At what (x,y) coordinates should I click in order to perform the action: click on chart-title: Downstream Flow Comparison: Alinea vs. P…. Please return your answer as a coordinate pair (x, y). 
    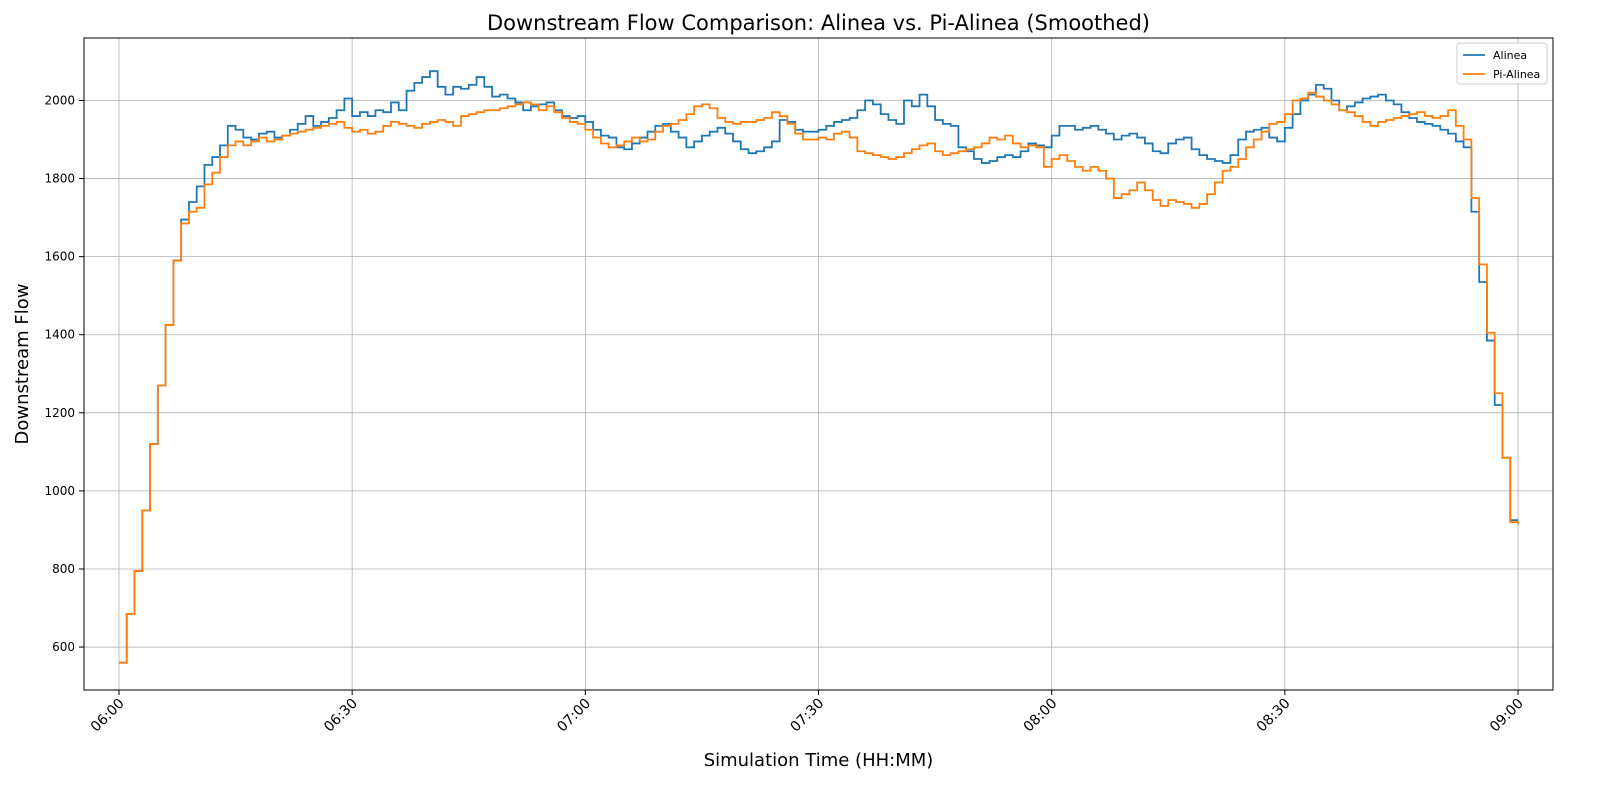
    Looking at the image, I should click on (818, 23).